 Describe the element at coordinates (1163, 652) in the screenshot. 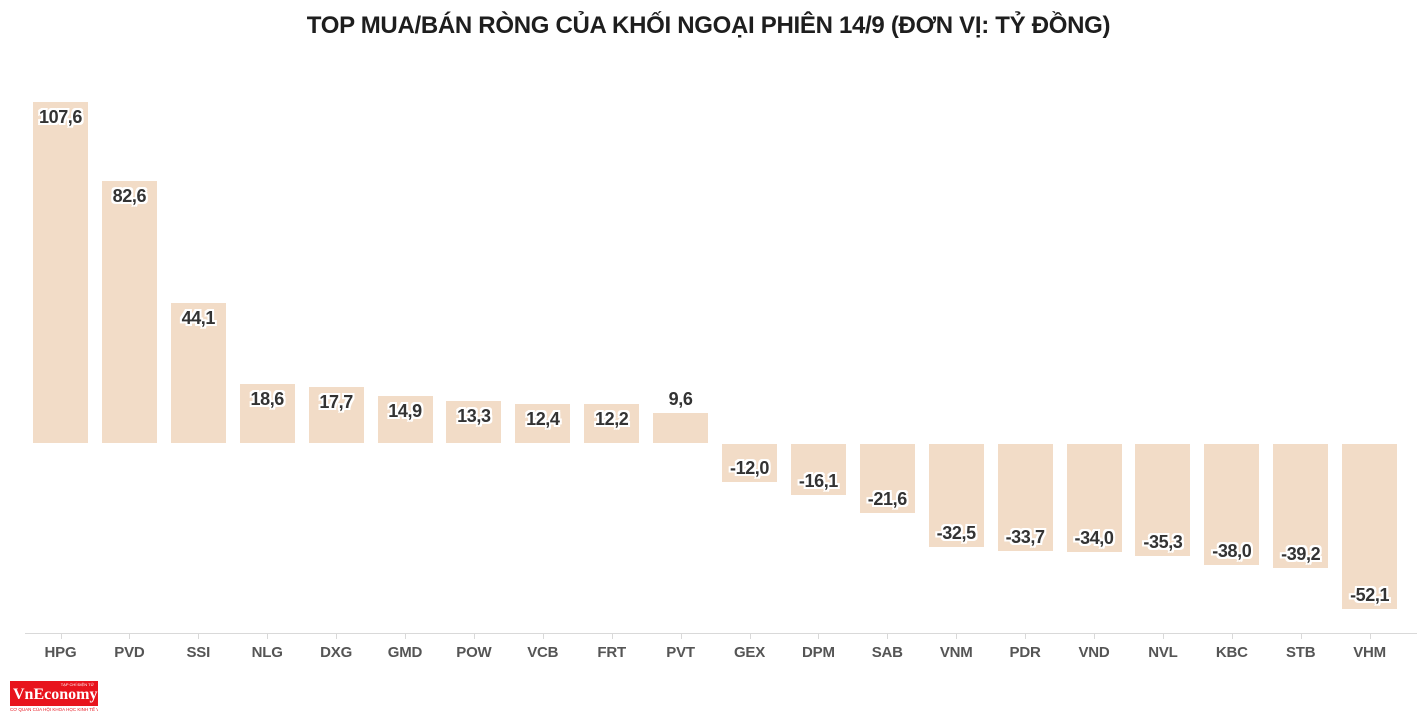

I see `category-label-NVL: NVL` at that location.